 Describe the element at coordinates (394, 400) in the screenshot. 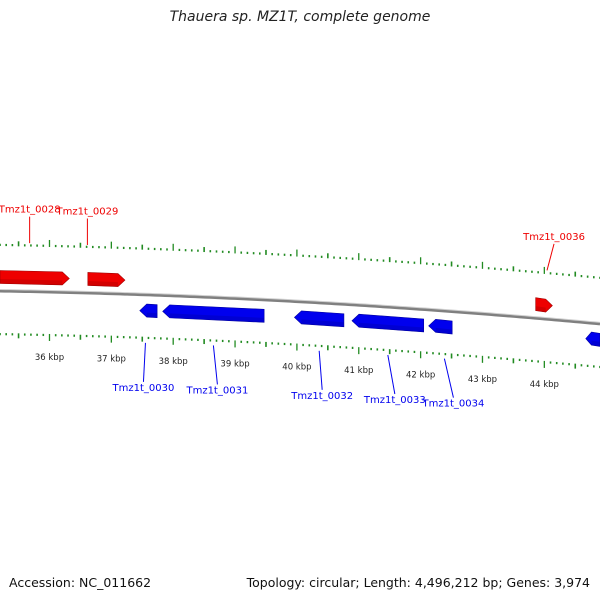

I see `gene-label: Tmz1t_0033` at that location.